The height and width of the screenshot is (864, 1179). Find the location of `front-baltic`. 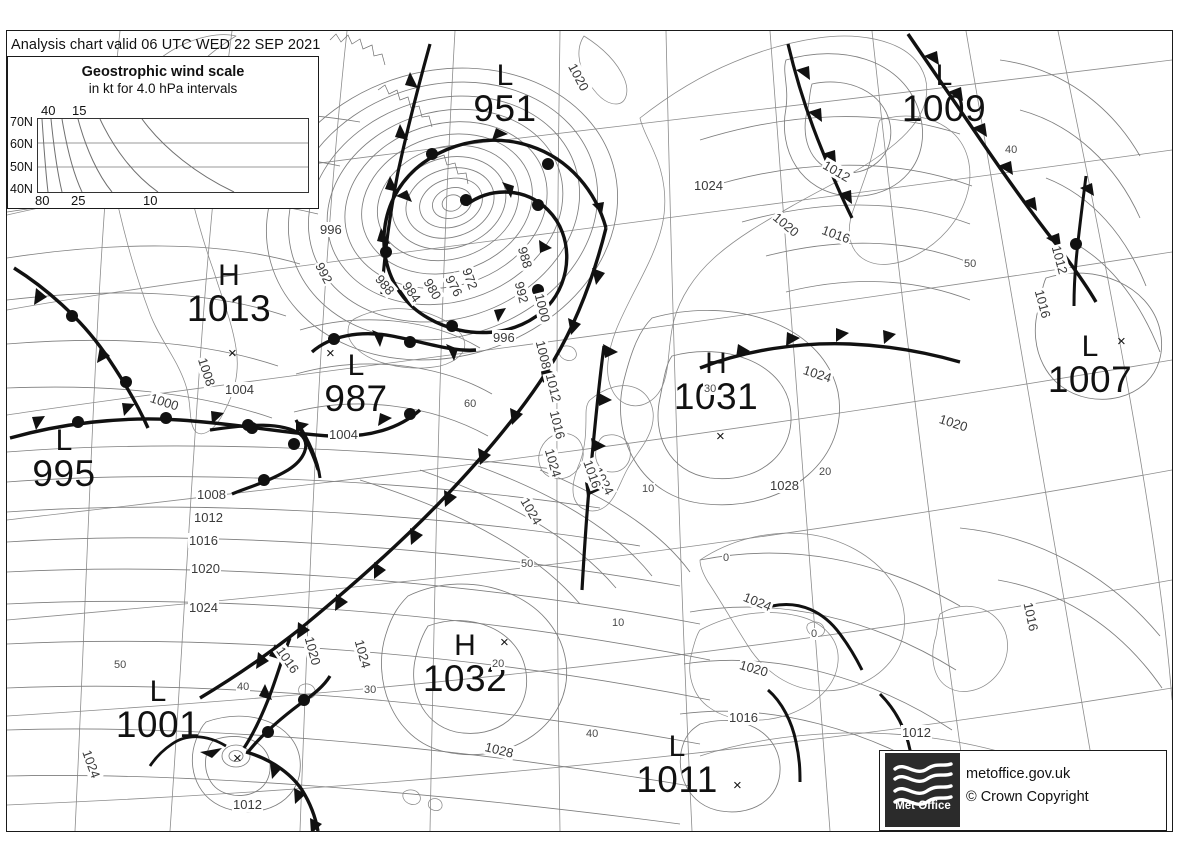

front-baltic is located at coordinates (830, 349).